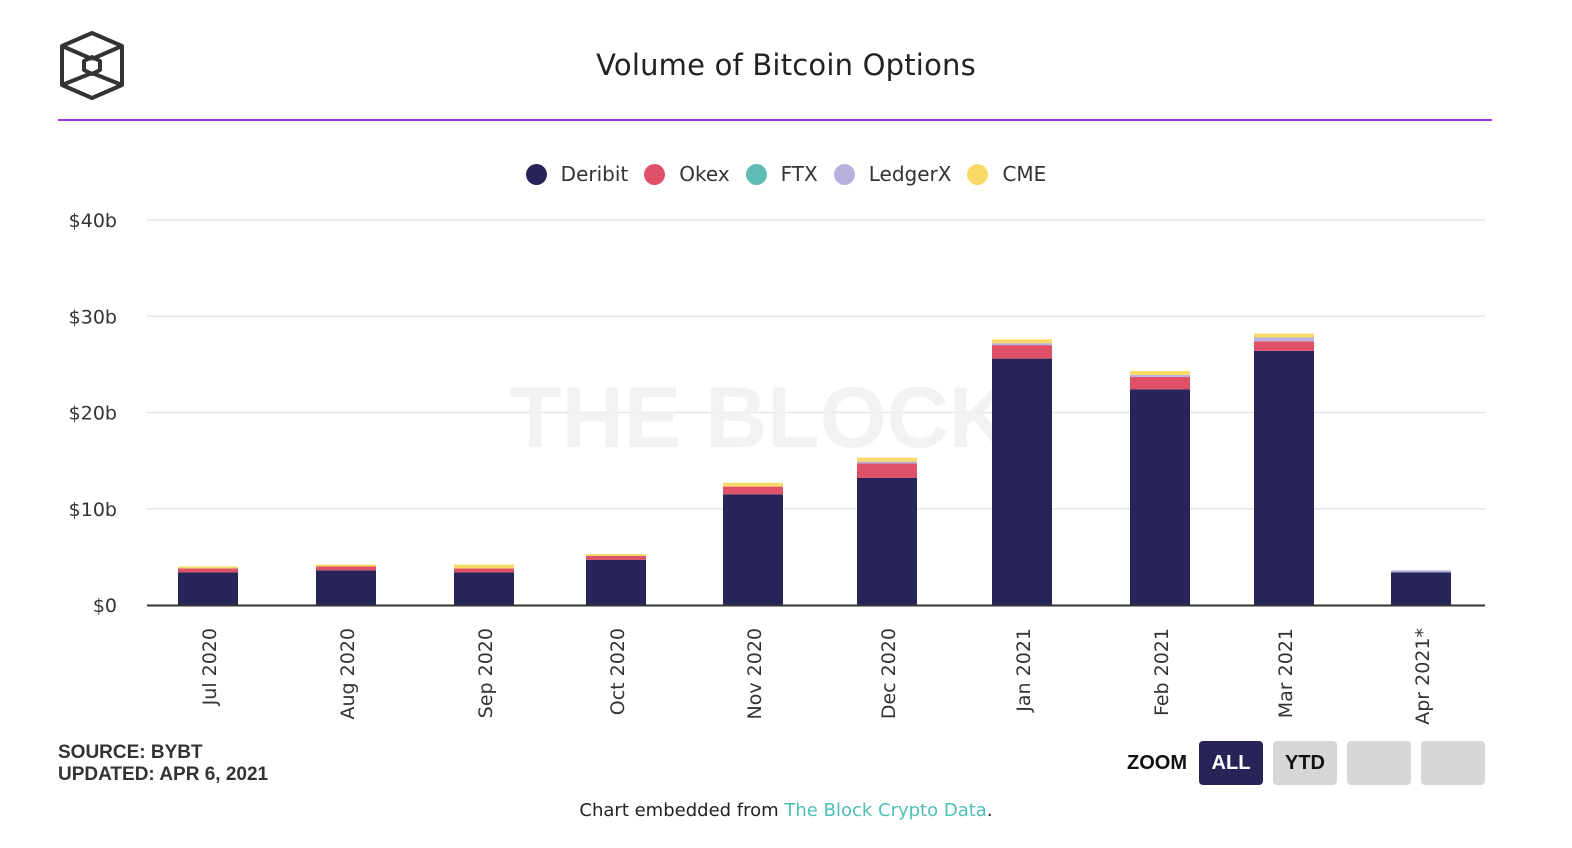 This screenshot has height=848, width=1572. I want to click on legend-label: Deribit, so click(594, 174).